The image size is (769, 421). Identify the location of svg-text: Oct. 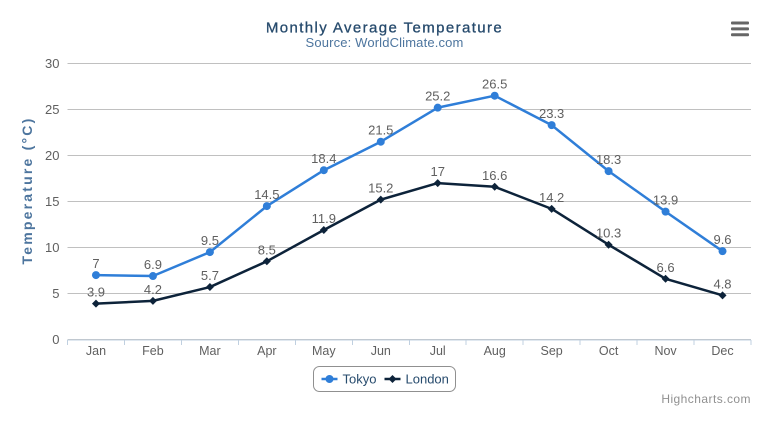
(609, 351).